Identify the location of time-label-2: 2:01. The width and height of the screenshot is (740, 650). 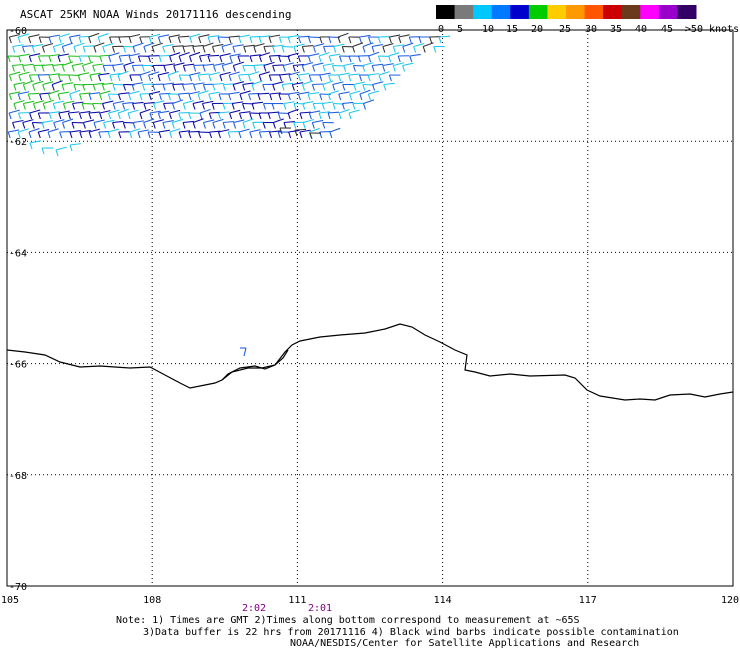
(320, 608).